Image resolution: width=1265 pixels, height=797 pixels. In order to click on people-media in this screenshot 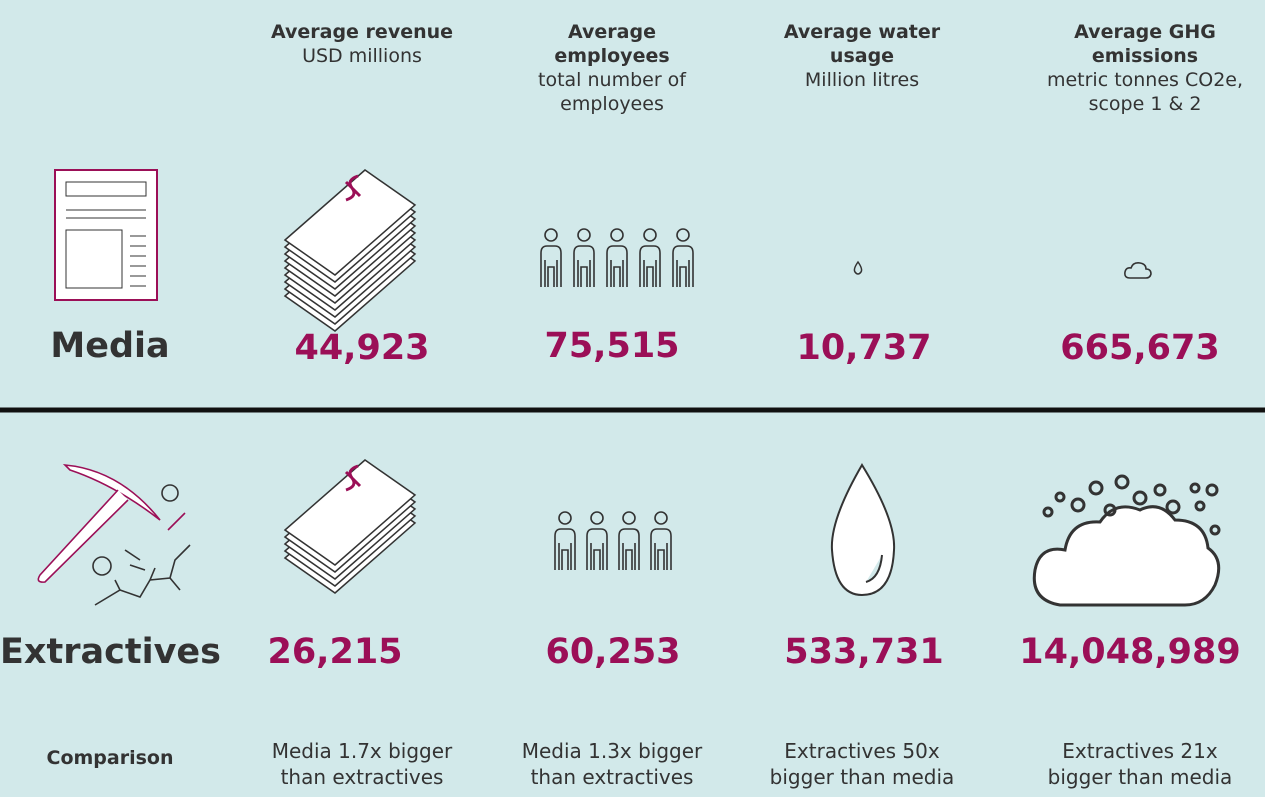, I will do `click(617, 258)`.